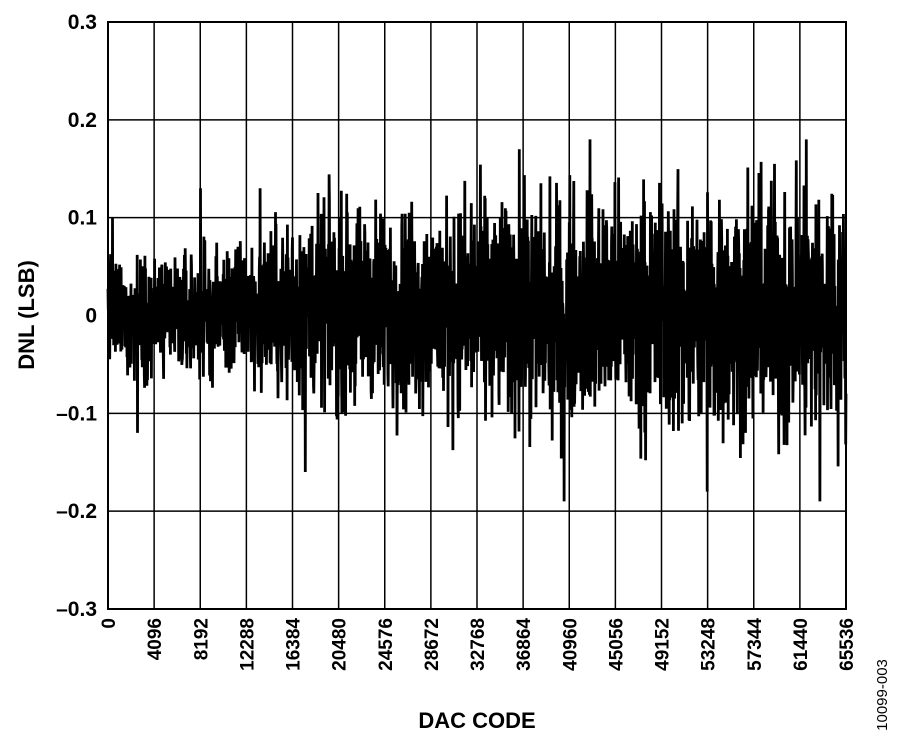 The height and width of the screenshot is (743, 900). What do you see at coordinates (76, 511) in the screenshot?
I see `y-tick-label: –0.2` at bounding box center [76, 511].